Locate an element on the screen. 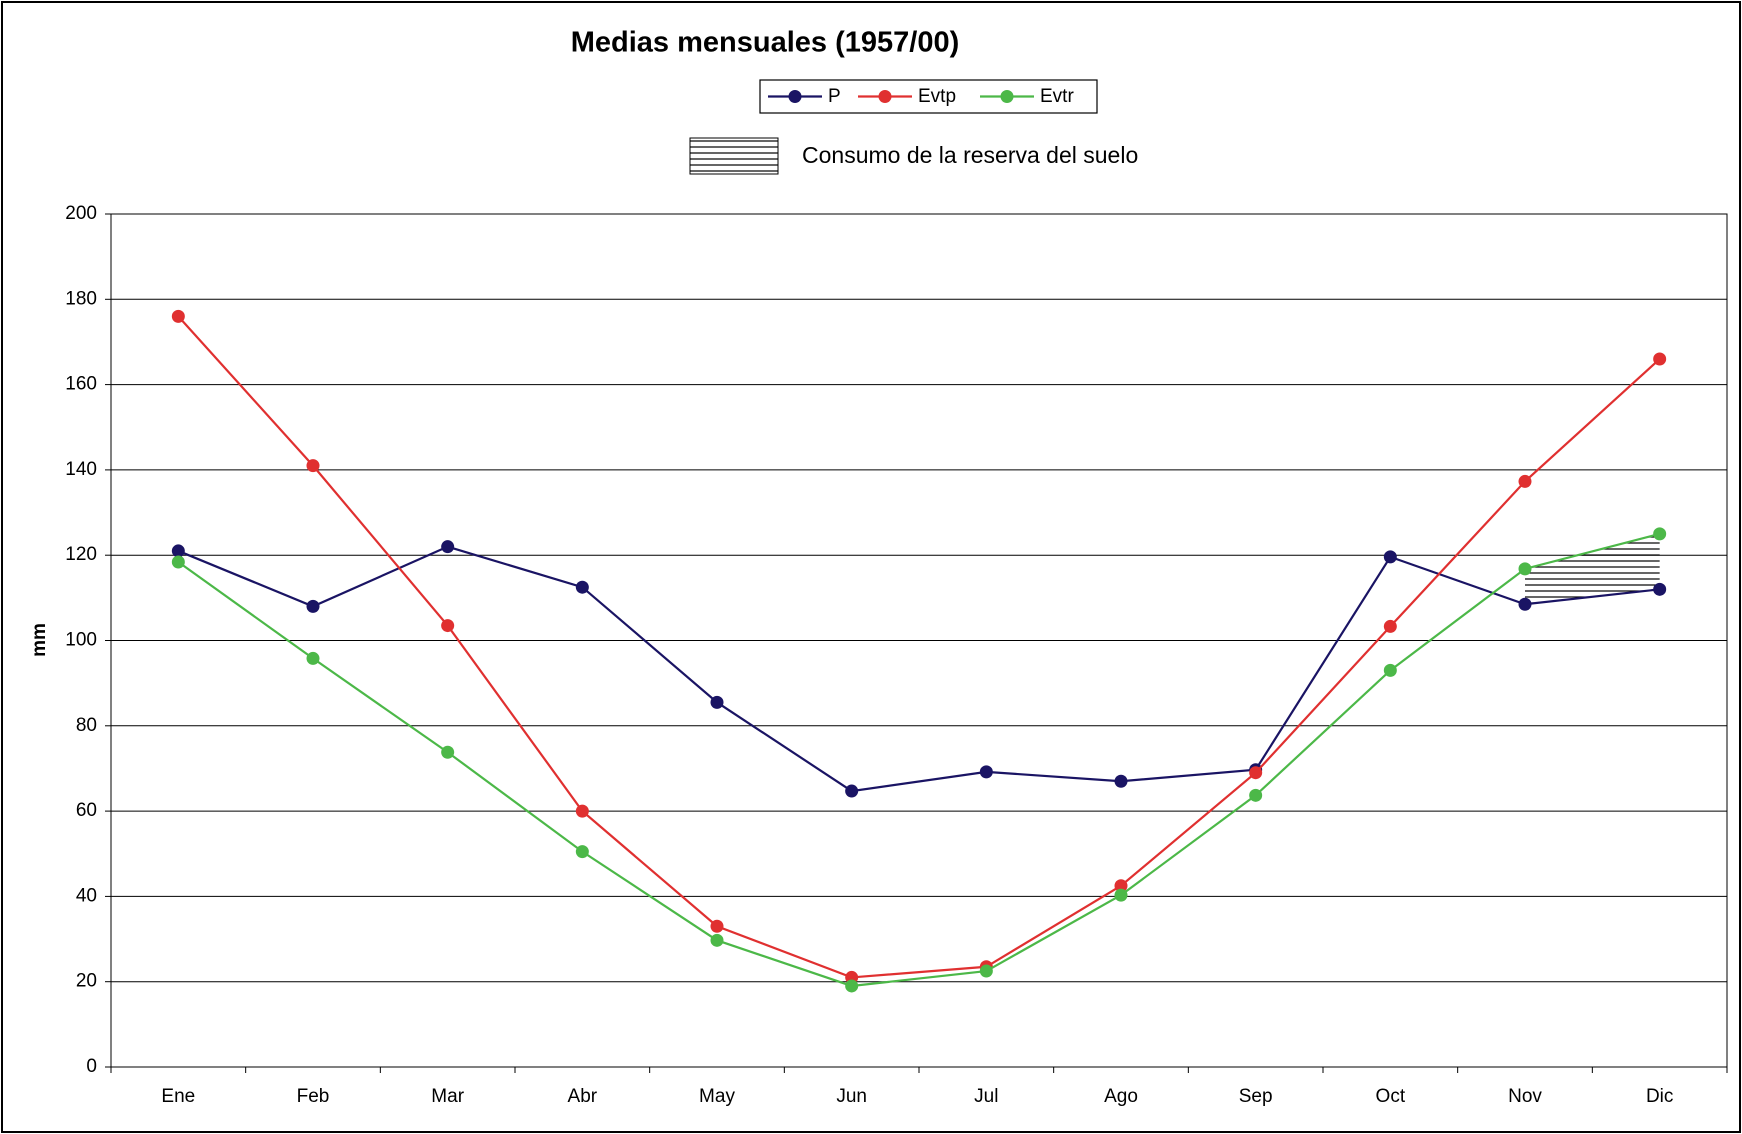 Image resolution: width=1742 pixels, height=1134 pixels. hatch-legend-label: Consumo de la reserva del suelo is located at coordinates (970, 155).